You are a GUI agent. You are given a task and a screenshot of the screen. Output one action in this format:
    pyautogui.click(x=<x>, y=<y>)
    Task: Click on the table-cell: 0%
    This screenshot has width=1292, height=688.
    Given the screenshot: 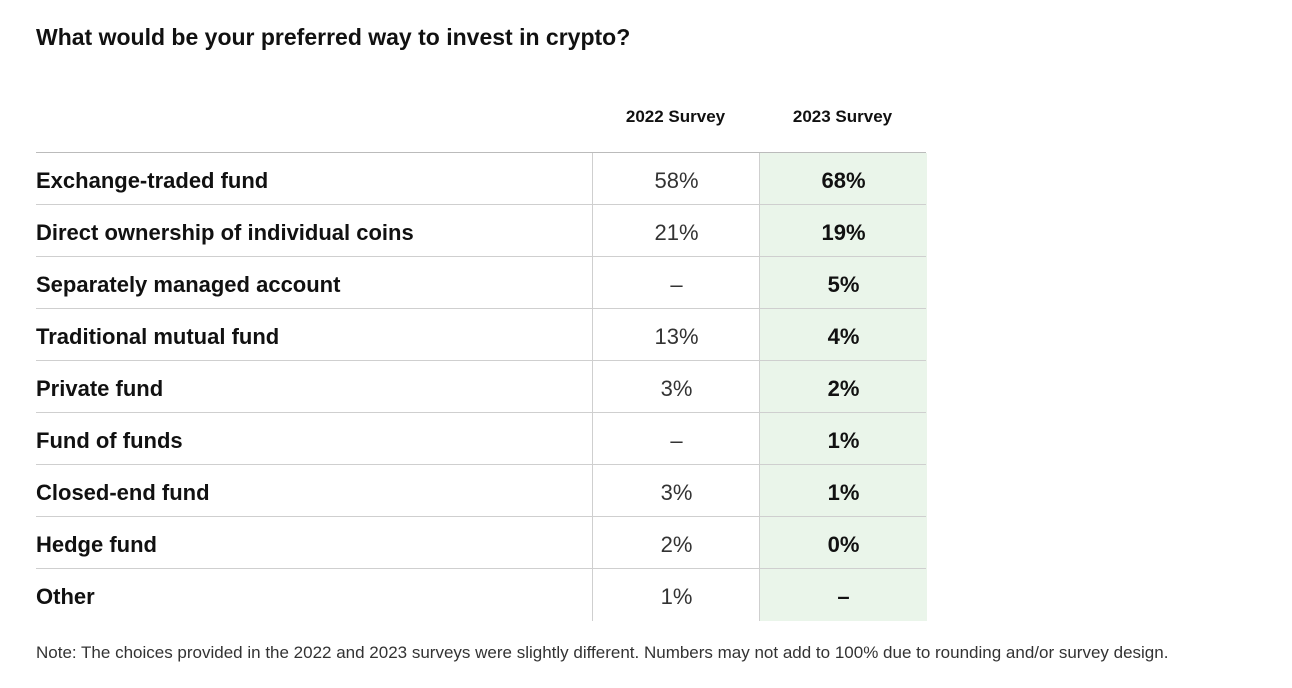 What is the action you would take?
    pyautogui.click(x=843, y=543)
    